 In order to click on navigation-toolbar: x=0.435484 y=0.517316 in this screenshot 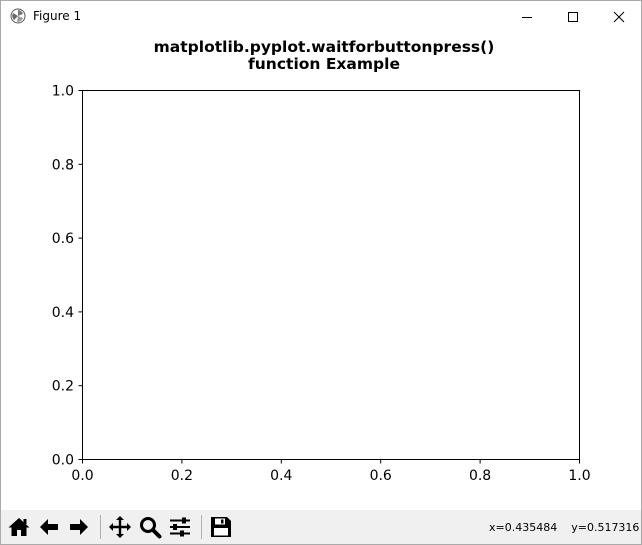, I will do `click(321, 527)`.